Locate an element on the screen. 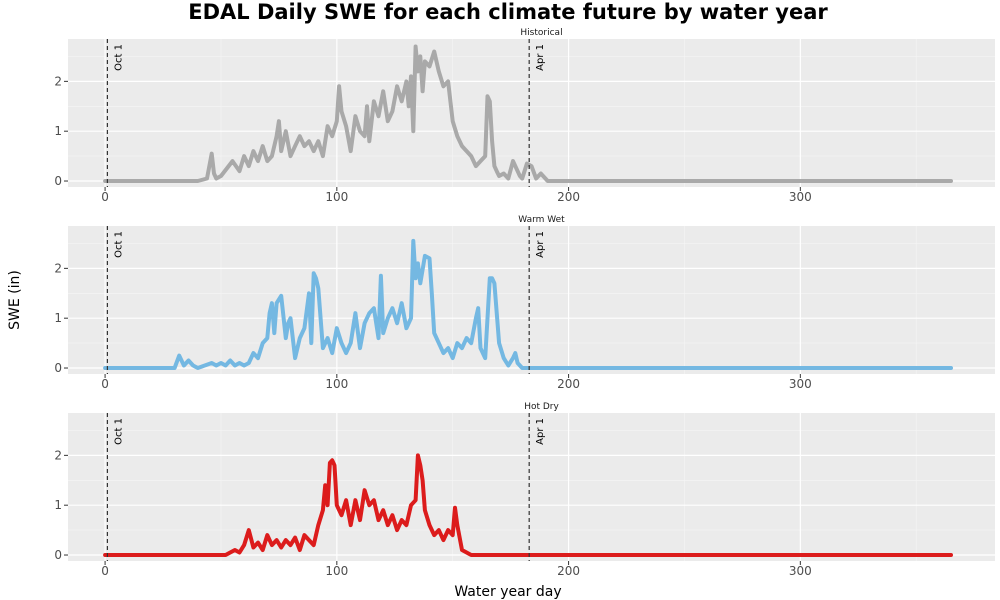 This screenshot has height=600, width=1000. panel-strip-label: Warm Wet is located at coordinates (541, 220).